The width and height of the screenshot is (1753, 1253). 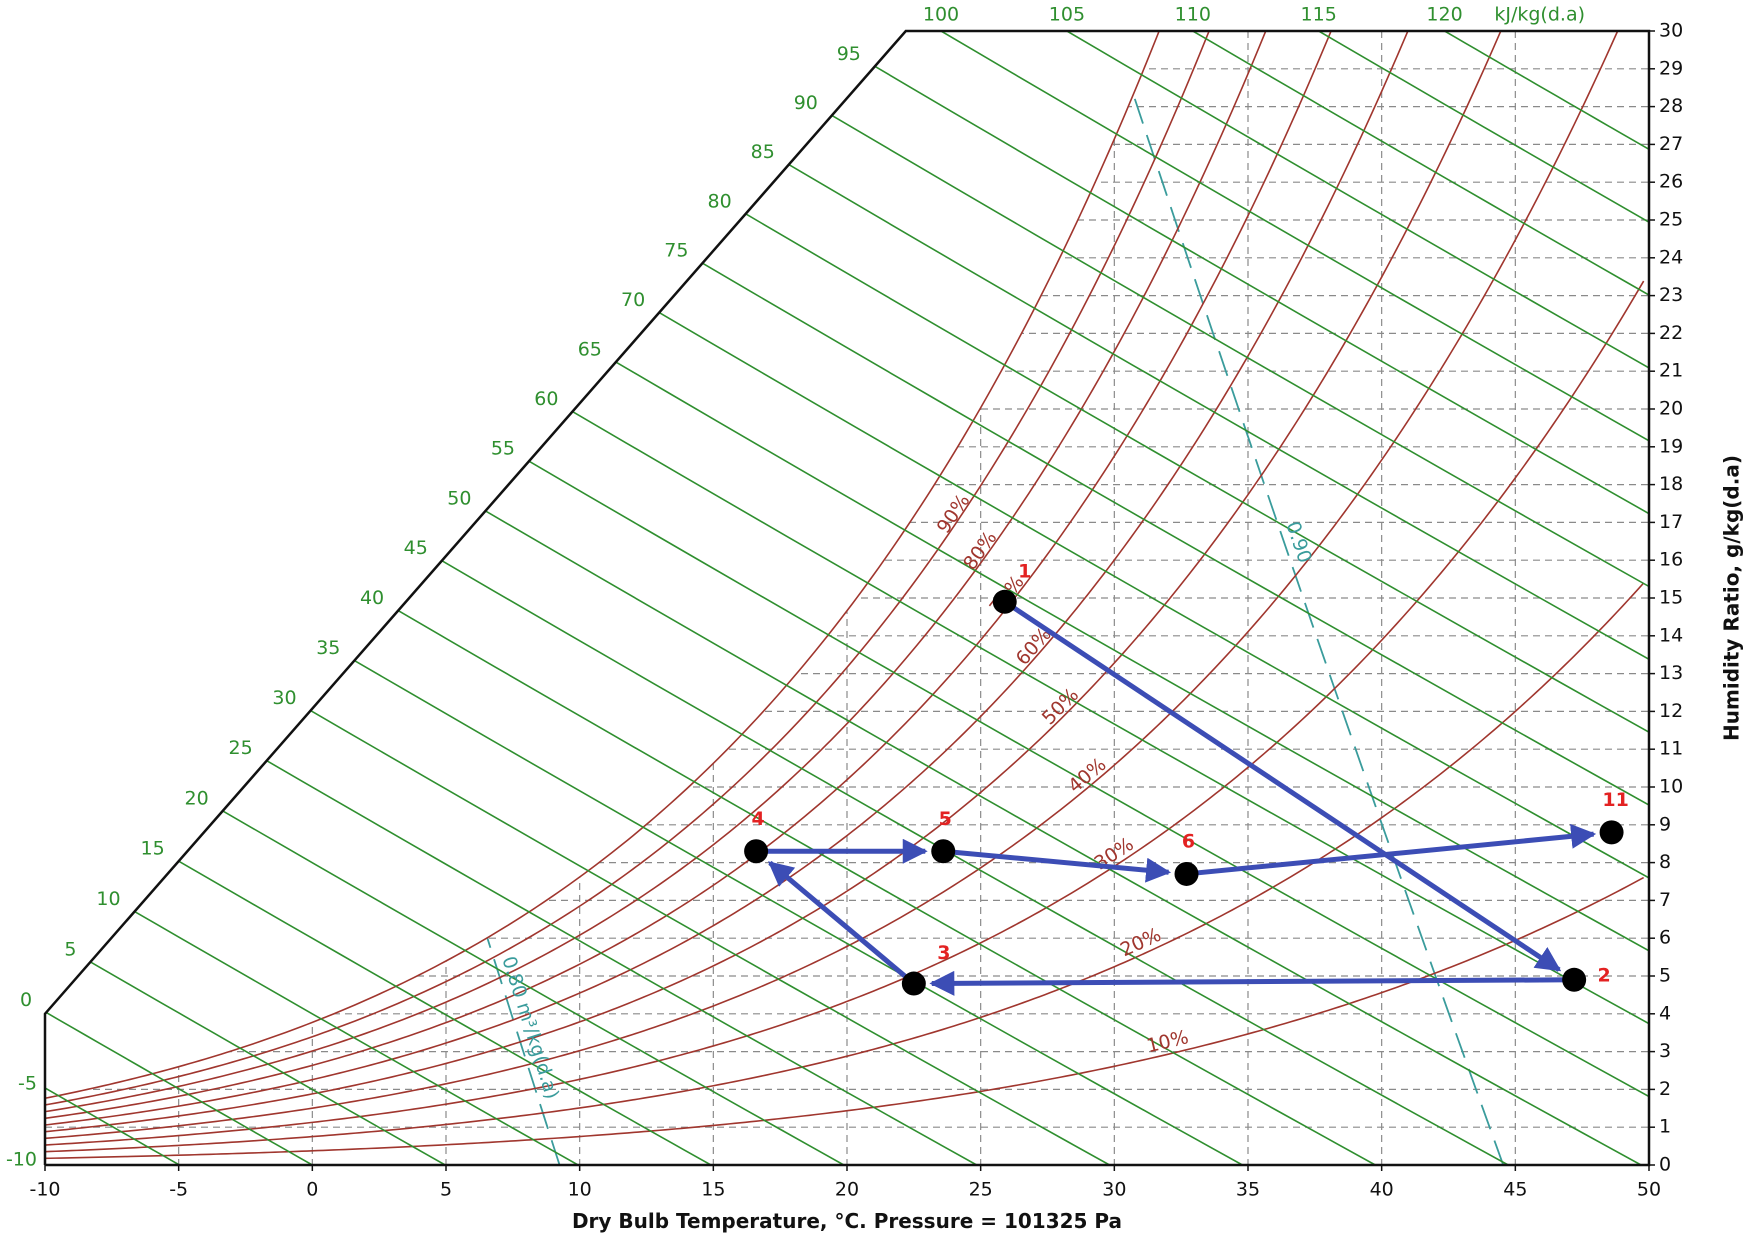 I want to click on y-tick-label: 9, so click(x=1665, y=824).